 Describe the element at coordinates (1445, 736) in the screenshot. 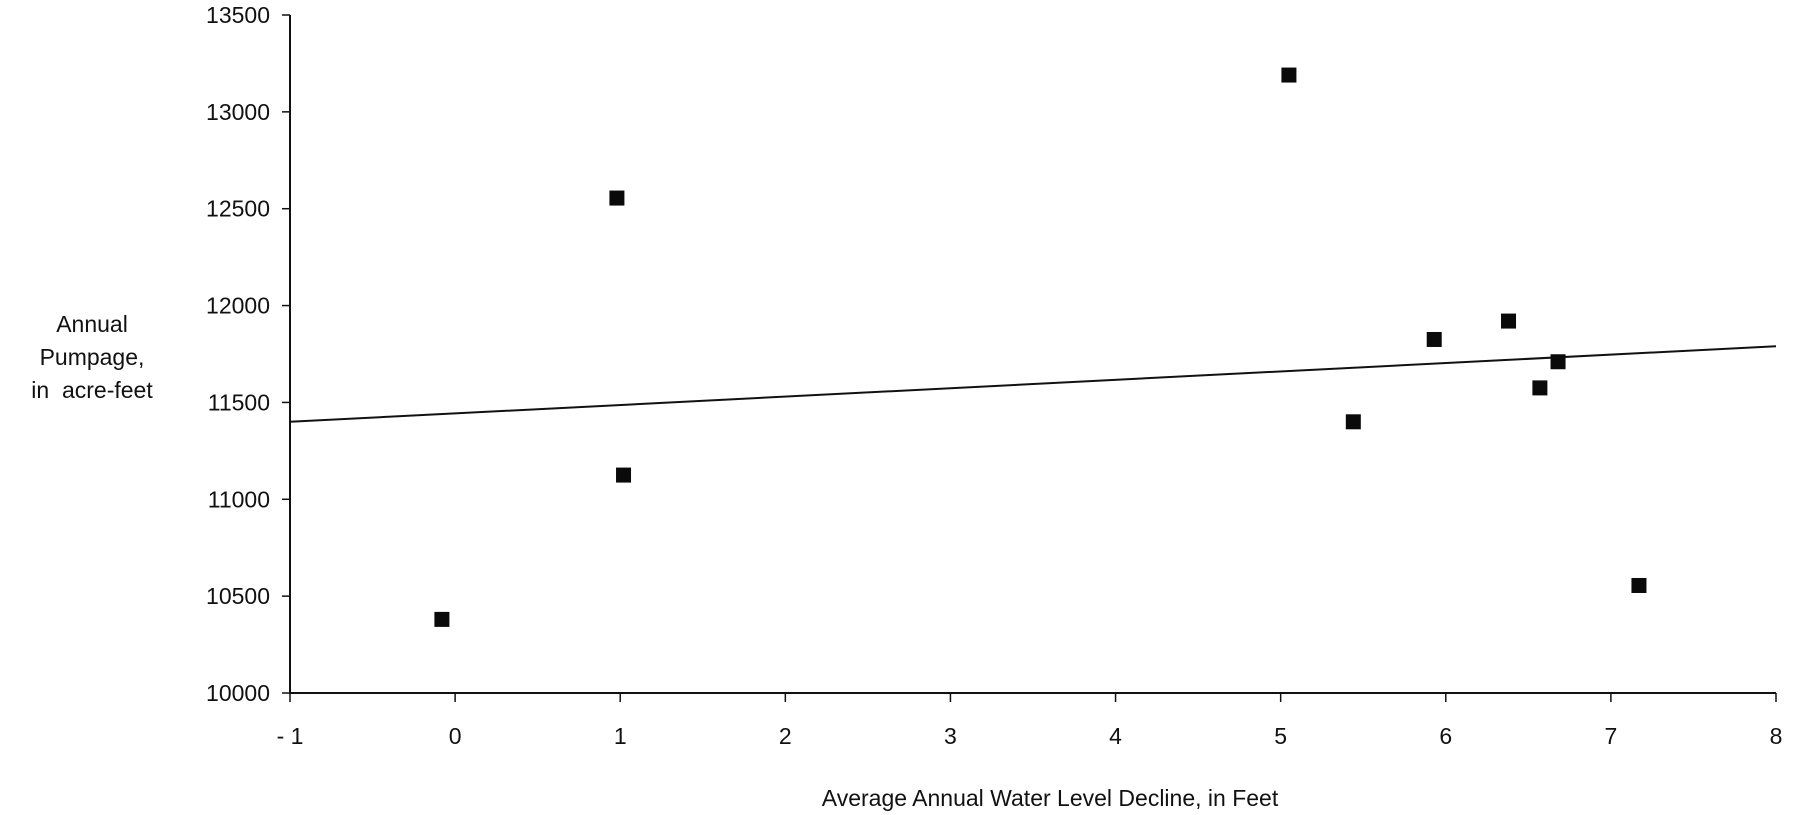

I see `x-tick-label: 6` at that location.